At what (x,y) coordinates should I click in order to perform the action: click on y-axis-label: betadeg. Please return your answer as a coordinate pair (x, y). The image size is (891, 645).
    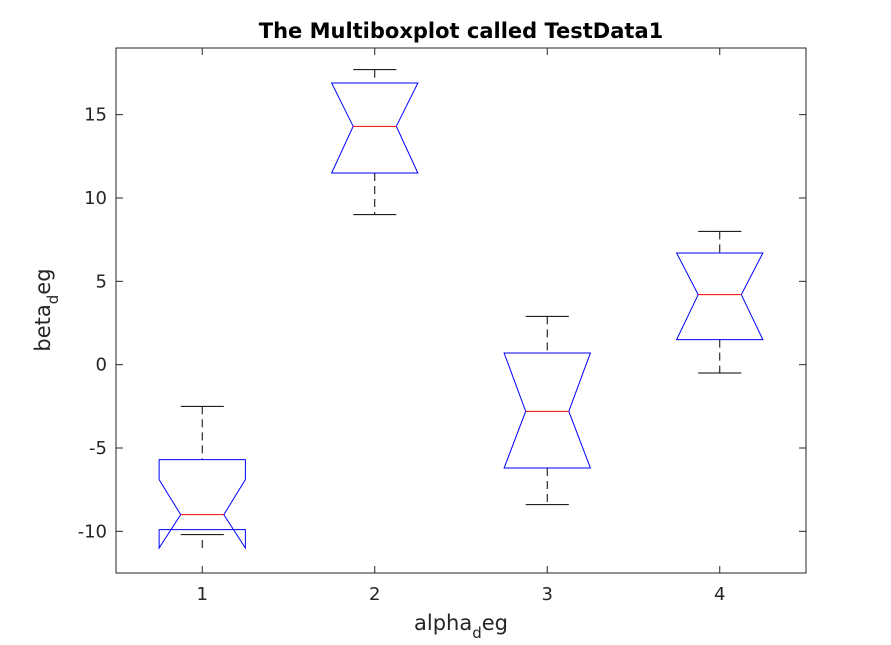
    Looking at the image, I should click on (46, 309).